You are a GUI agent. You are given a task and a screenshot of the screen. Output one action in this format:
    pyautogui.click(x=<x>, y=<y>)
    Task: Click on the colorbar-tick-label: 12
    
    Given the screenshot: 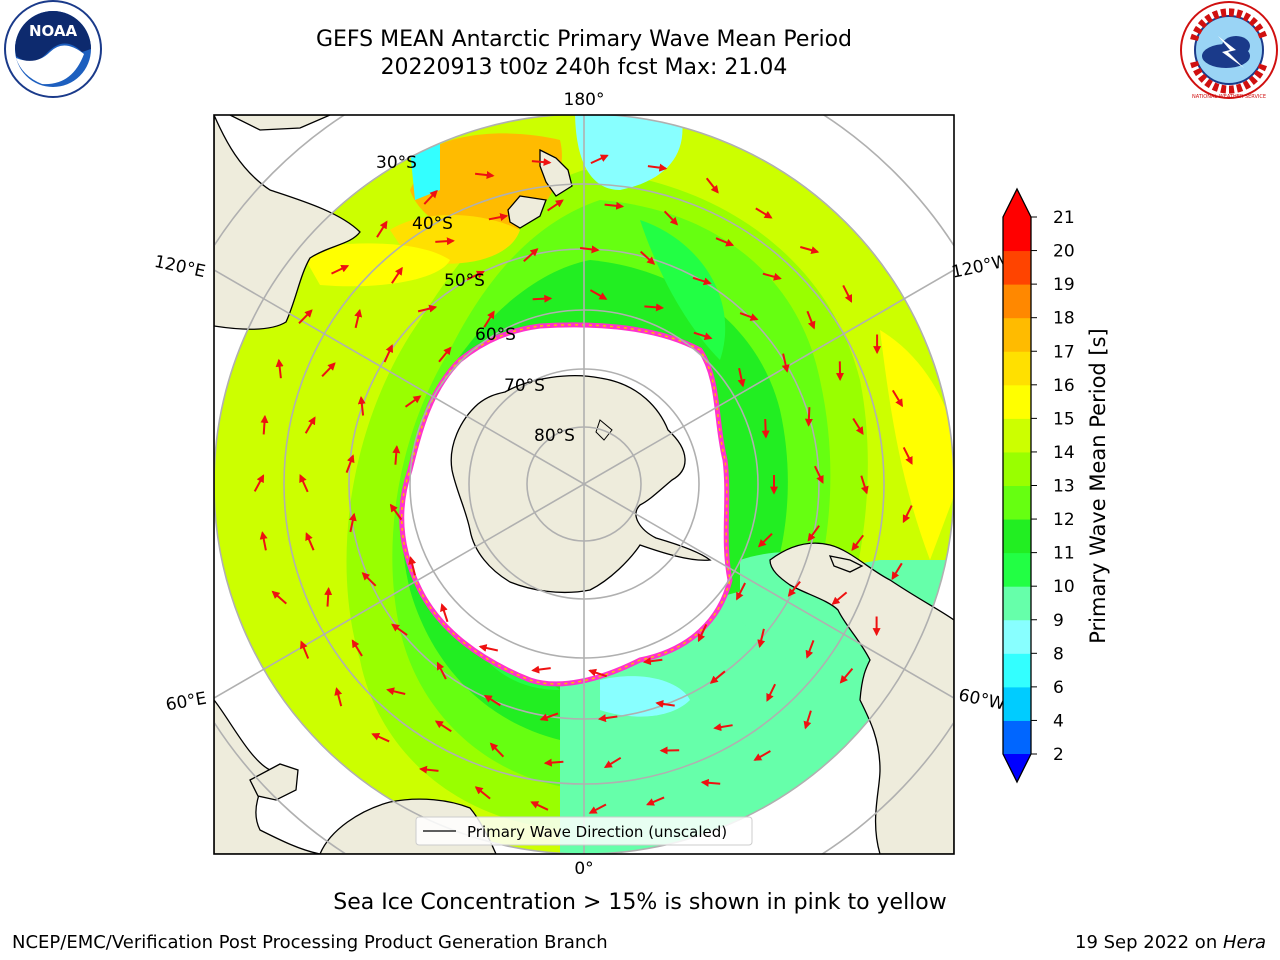 What is the action you would take?
    pyautogui.click(x=1064, y=520)
    